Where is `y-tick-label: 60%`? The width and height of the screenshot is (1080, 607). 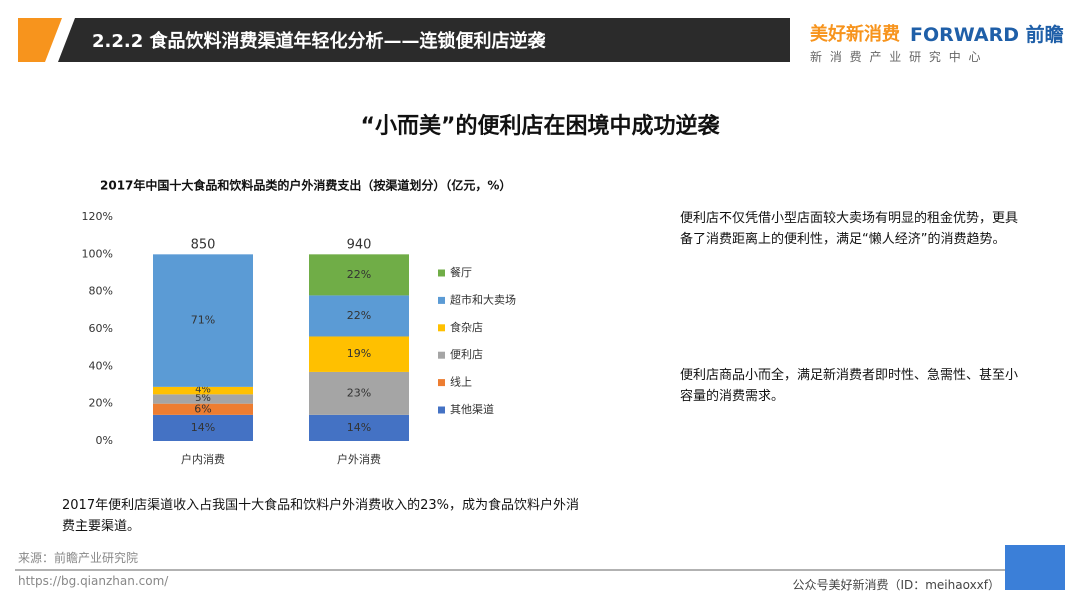 y-tick-label: 60% is located at coordinates (101, 328).